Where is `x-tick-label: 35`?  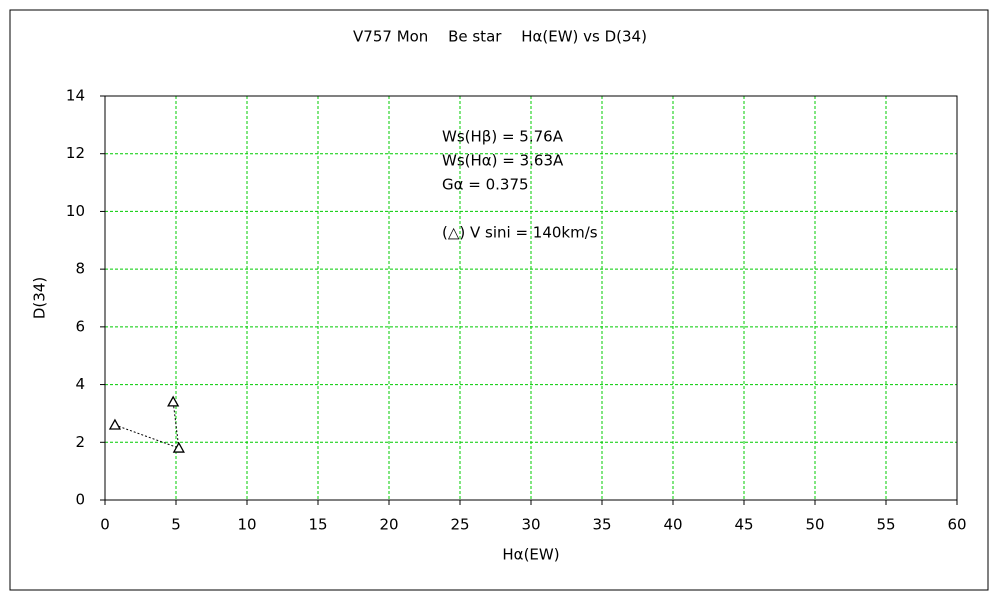
x-tick-label: 35 is located at coordinates (601, 525).